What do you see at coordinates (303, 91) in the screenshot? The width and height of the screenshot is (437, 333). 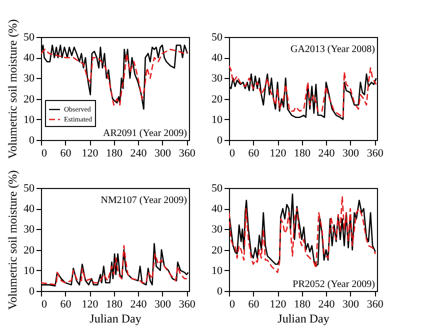 I see `line-series` at bounding box center [303, 91].